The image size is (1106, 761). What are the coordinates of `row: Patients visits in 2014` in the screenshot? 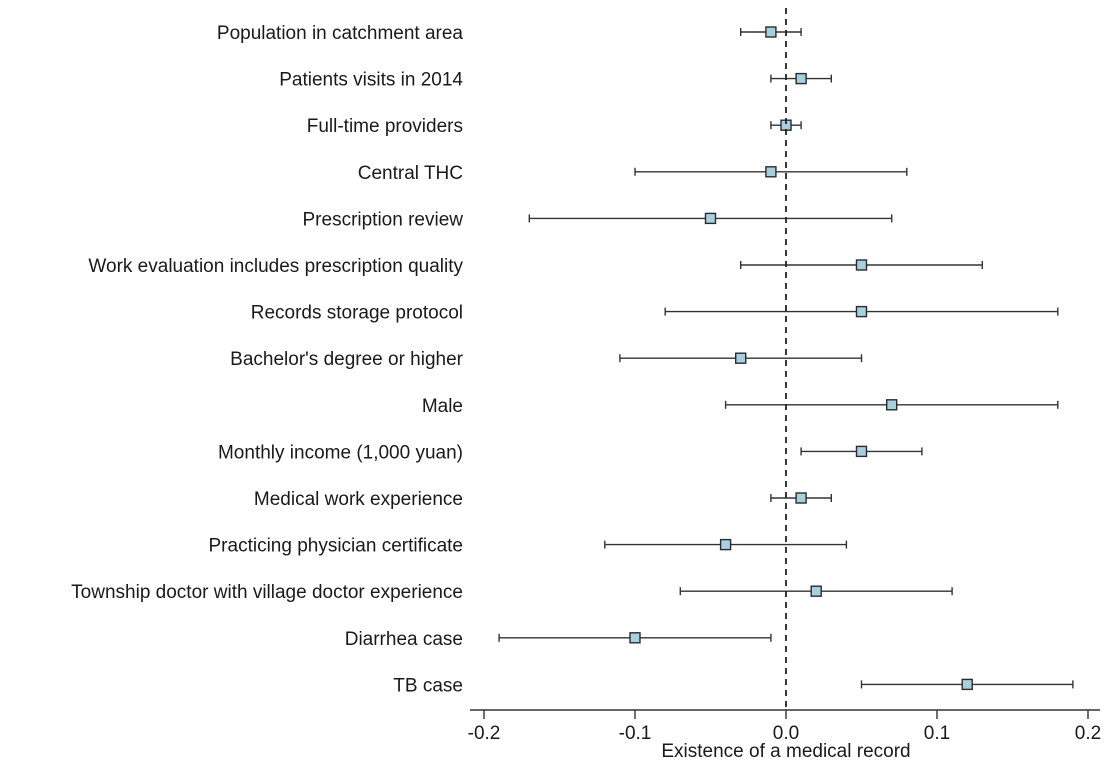 It's located at (555, 80).